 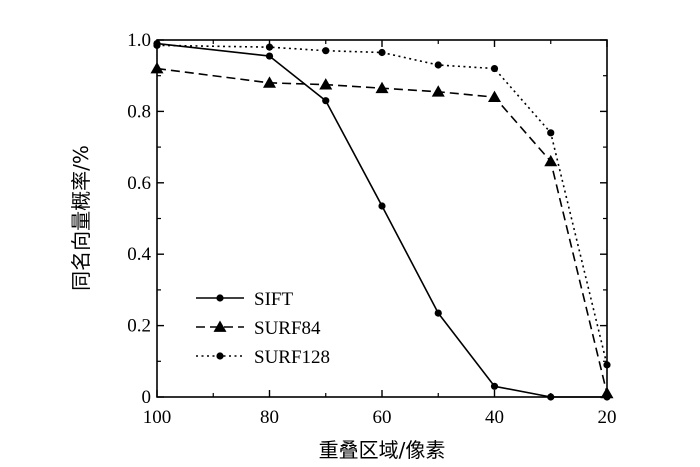 What do you see at coordinates (244, 299) in the screenshot?
I see `legend-item: SIFT` at bounding box center [244, 299].